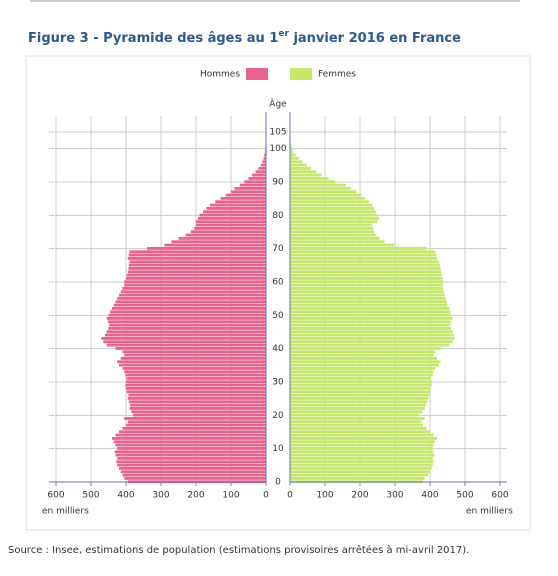 Image resolution: width=558 pixels, height=576 pixels. What do you see at coordinates (55, 496) in the screenshot?
I see `x-tick-label: 600` at bounding box center [55, 496].